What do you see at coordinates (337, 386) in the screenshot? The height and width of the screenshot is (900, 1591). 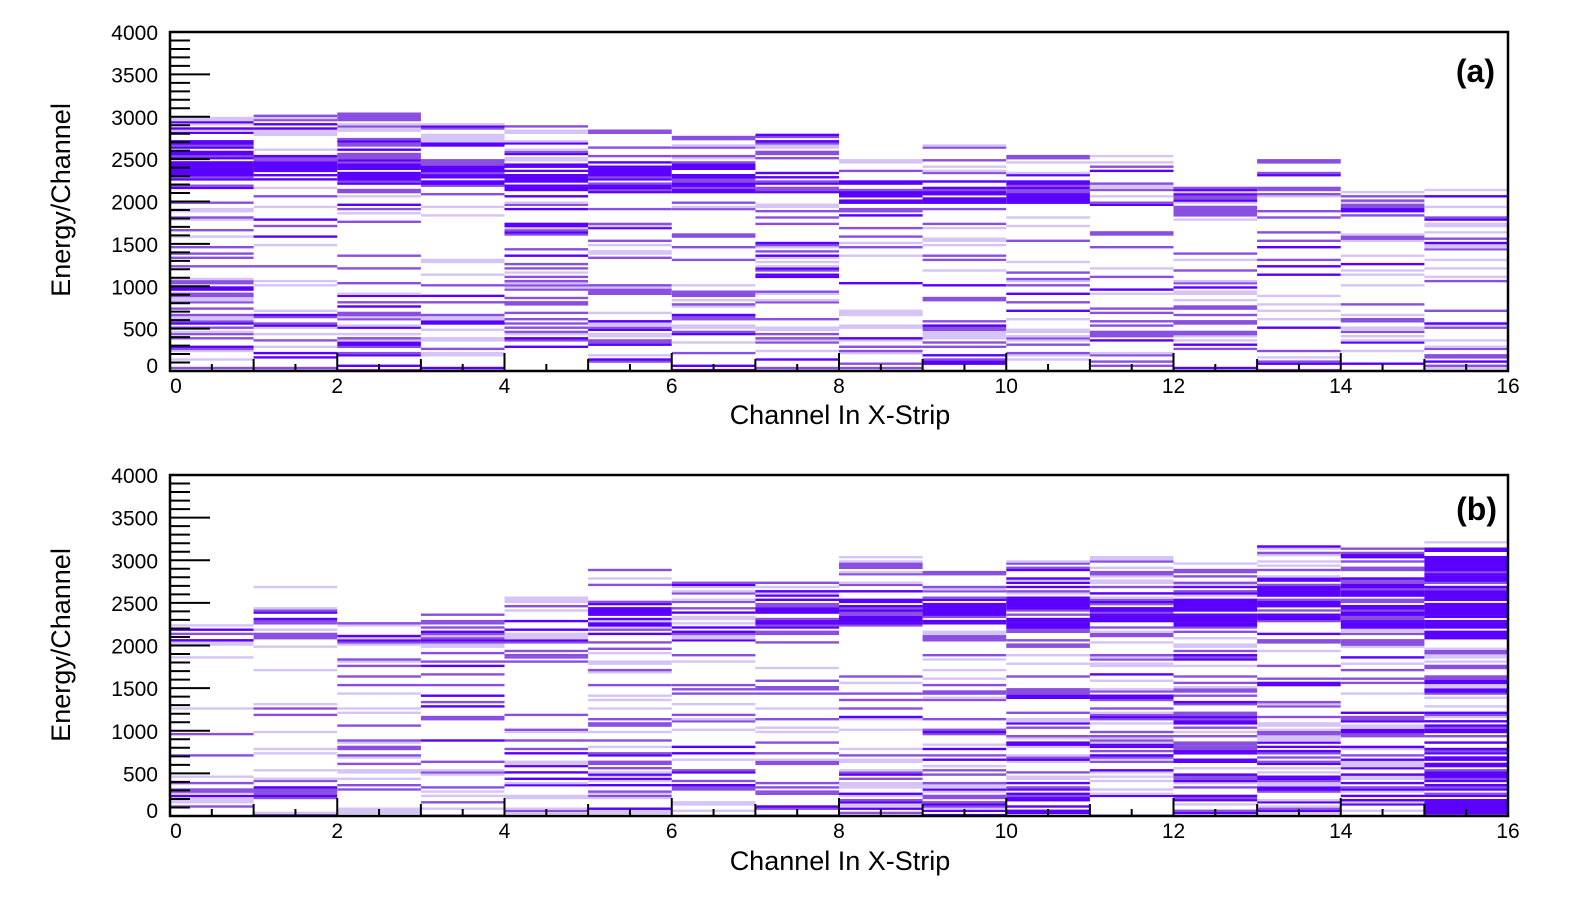 I see `x-tick-label: 2` at bounding box center [337, 386].